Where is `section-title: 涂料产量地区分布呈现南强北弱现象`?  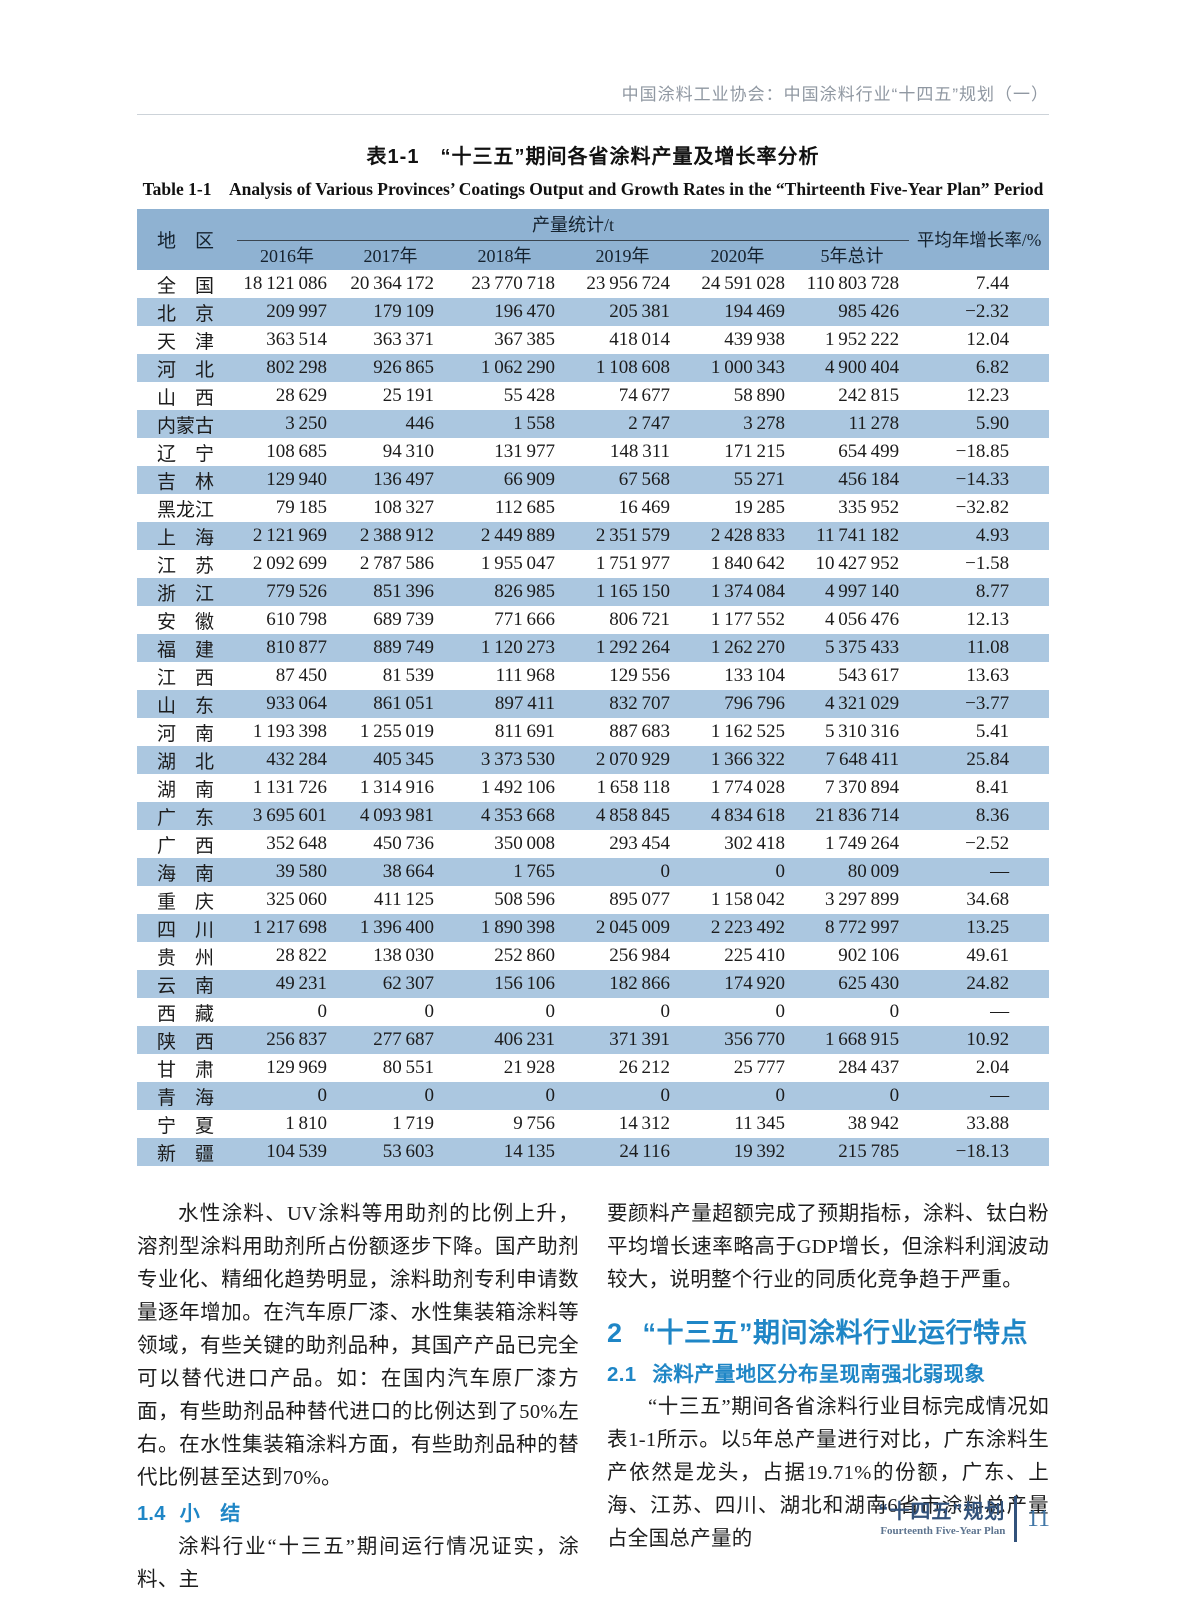 section-title: 涂料产量地区分布呈现南强北弱现象 is located at coordinates (819, 1374).